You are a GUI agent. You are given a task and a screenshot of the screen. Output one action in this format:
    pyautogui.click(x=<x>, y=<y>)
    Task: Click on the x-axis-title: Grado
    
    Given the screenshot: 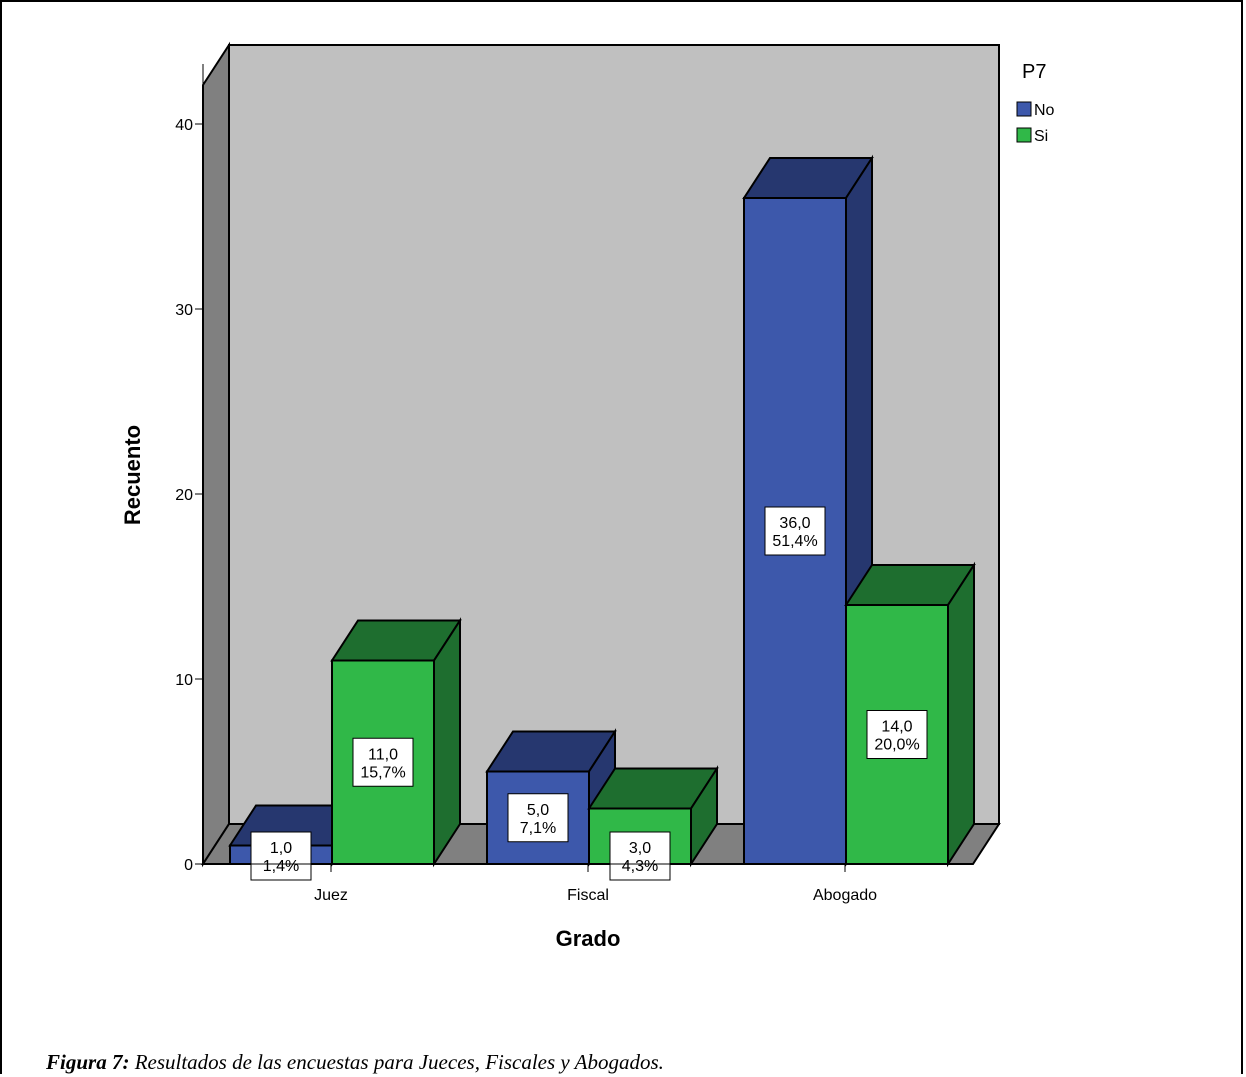 What is the action you would take?
    pyautogui.click(x=588, y=938)
    